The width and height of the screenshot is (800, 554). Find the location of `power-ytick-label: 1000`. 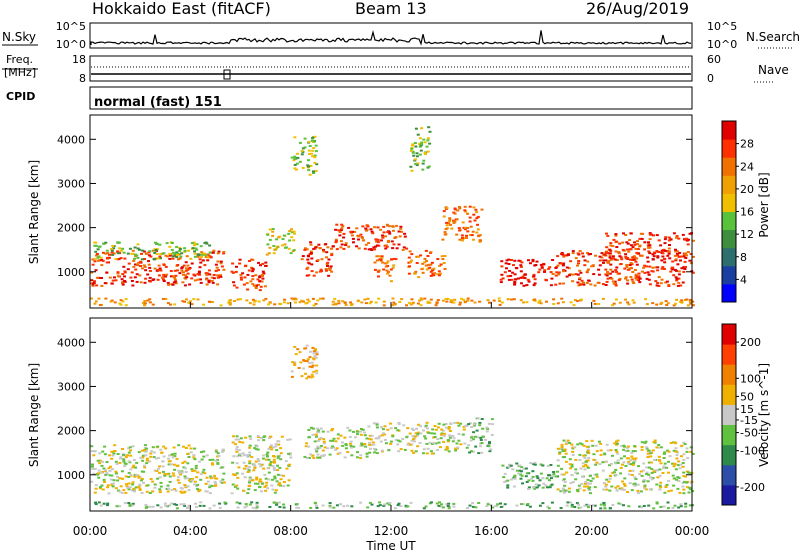

power-ytick-label: 1000 is located at coordinates (71, 272).